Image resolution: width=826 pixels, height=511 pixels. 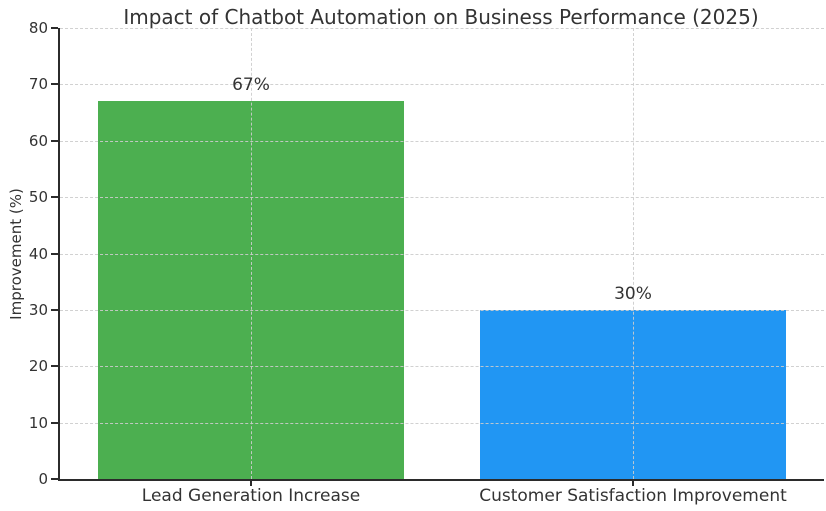 I want to click on y-tick-label: 0, so click(x=43, y=479).